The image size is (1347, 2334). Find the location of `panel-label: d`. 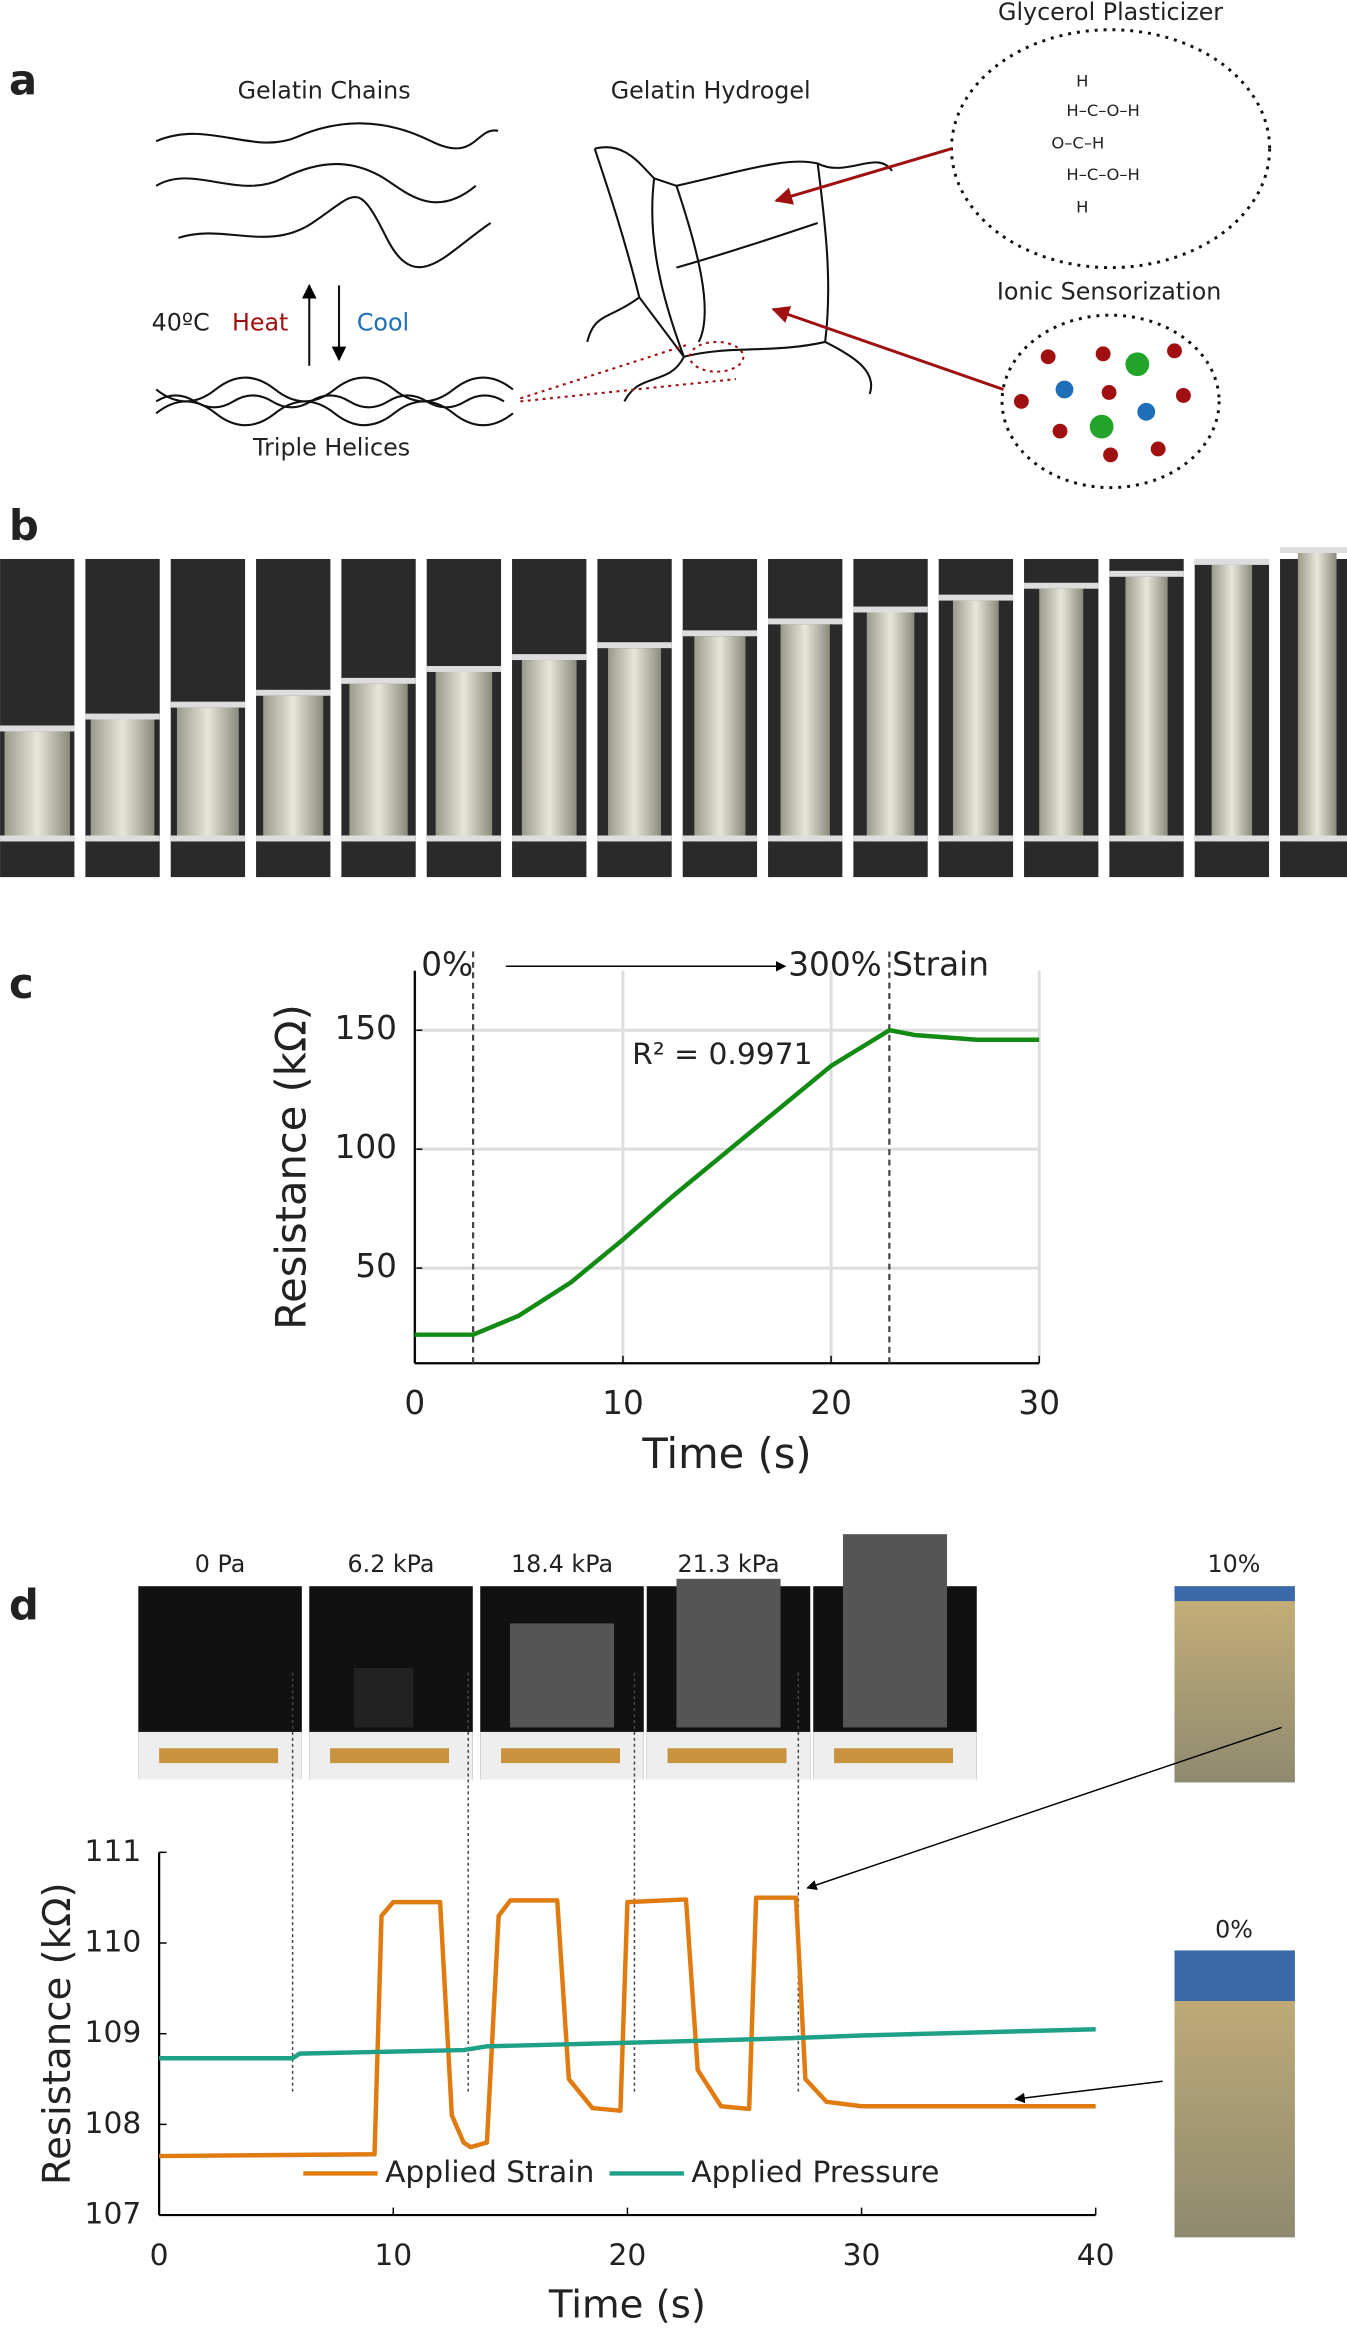

panel-label: d is located at coordinates (24, 1605).